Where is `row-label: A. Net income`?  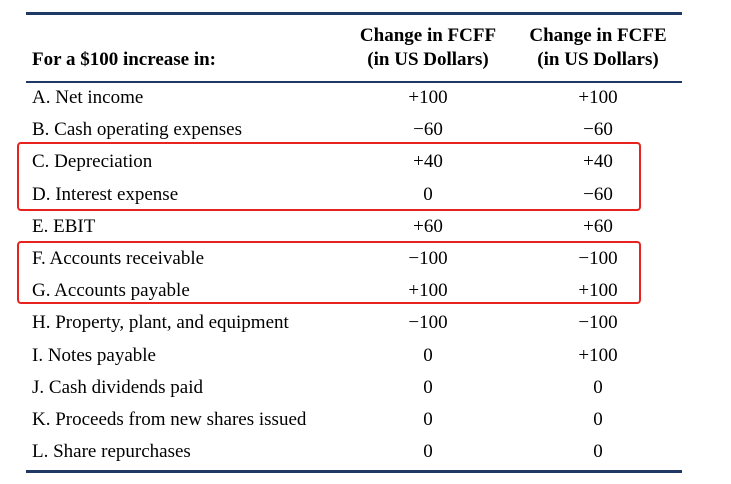 row-label: A. Net income is located at coordinates (88, 97).